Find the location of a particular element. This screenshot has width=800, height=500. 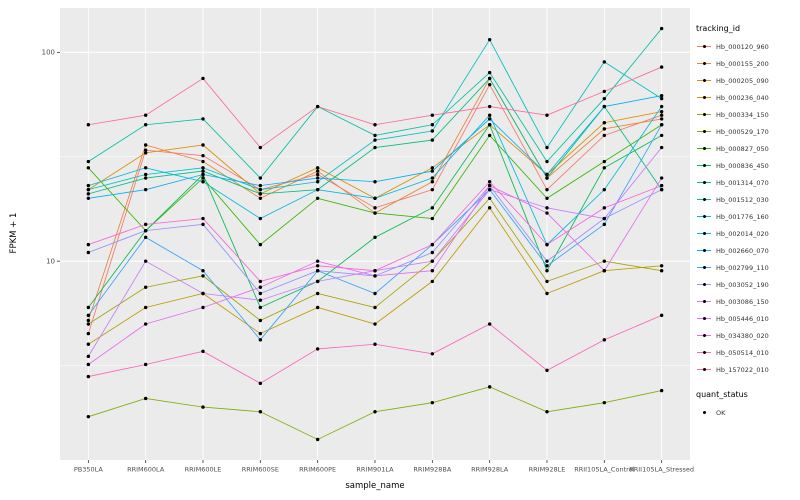

legend-label: Hb_000827_050 is located at coordinates (742, 148).